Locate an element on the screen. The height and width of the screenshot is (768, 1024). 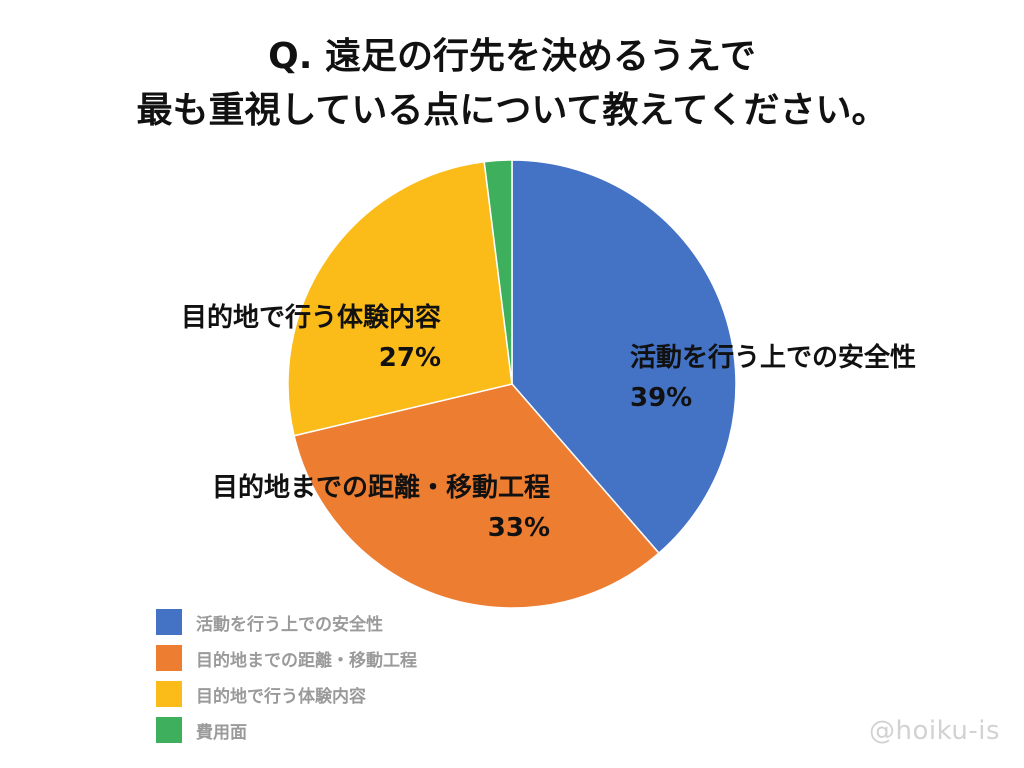
slice-label-safety-name: 活動を行う上での安全性 is located at coordinates (773, 358).